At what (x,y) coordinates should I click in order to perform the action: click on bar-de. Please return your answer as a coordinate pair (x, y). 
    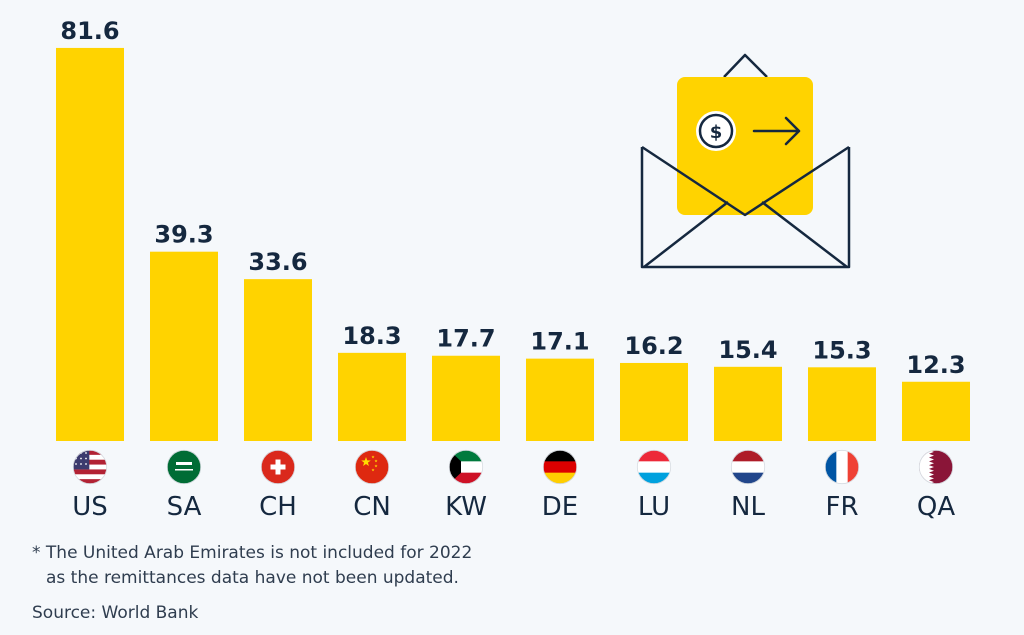
    Looking at the image, I should click on (560, 399).